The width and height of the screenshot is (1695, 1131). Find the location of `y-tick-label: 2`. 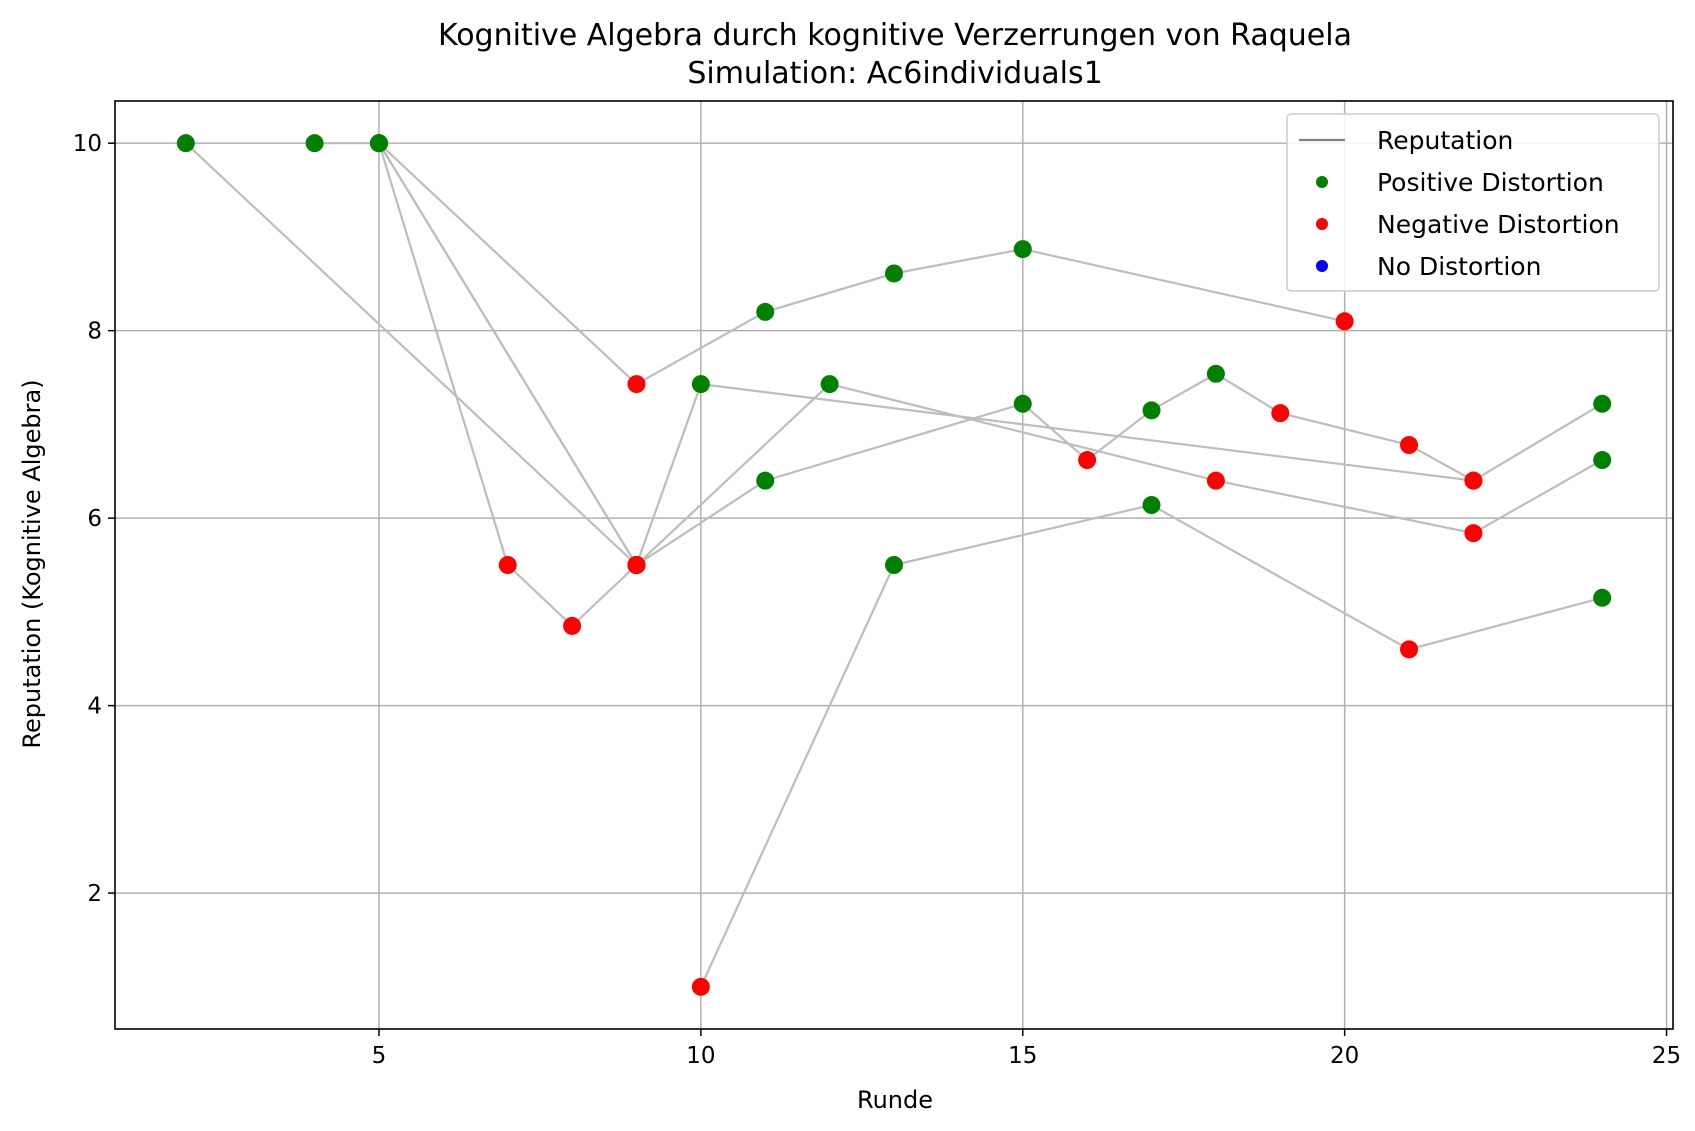

y-tick-label: 2 is located at coordinates (94, 894).